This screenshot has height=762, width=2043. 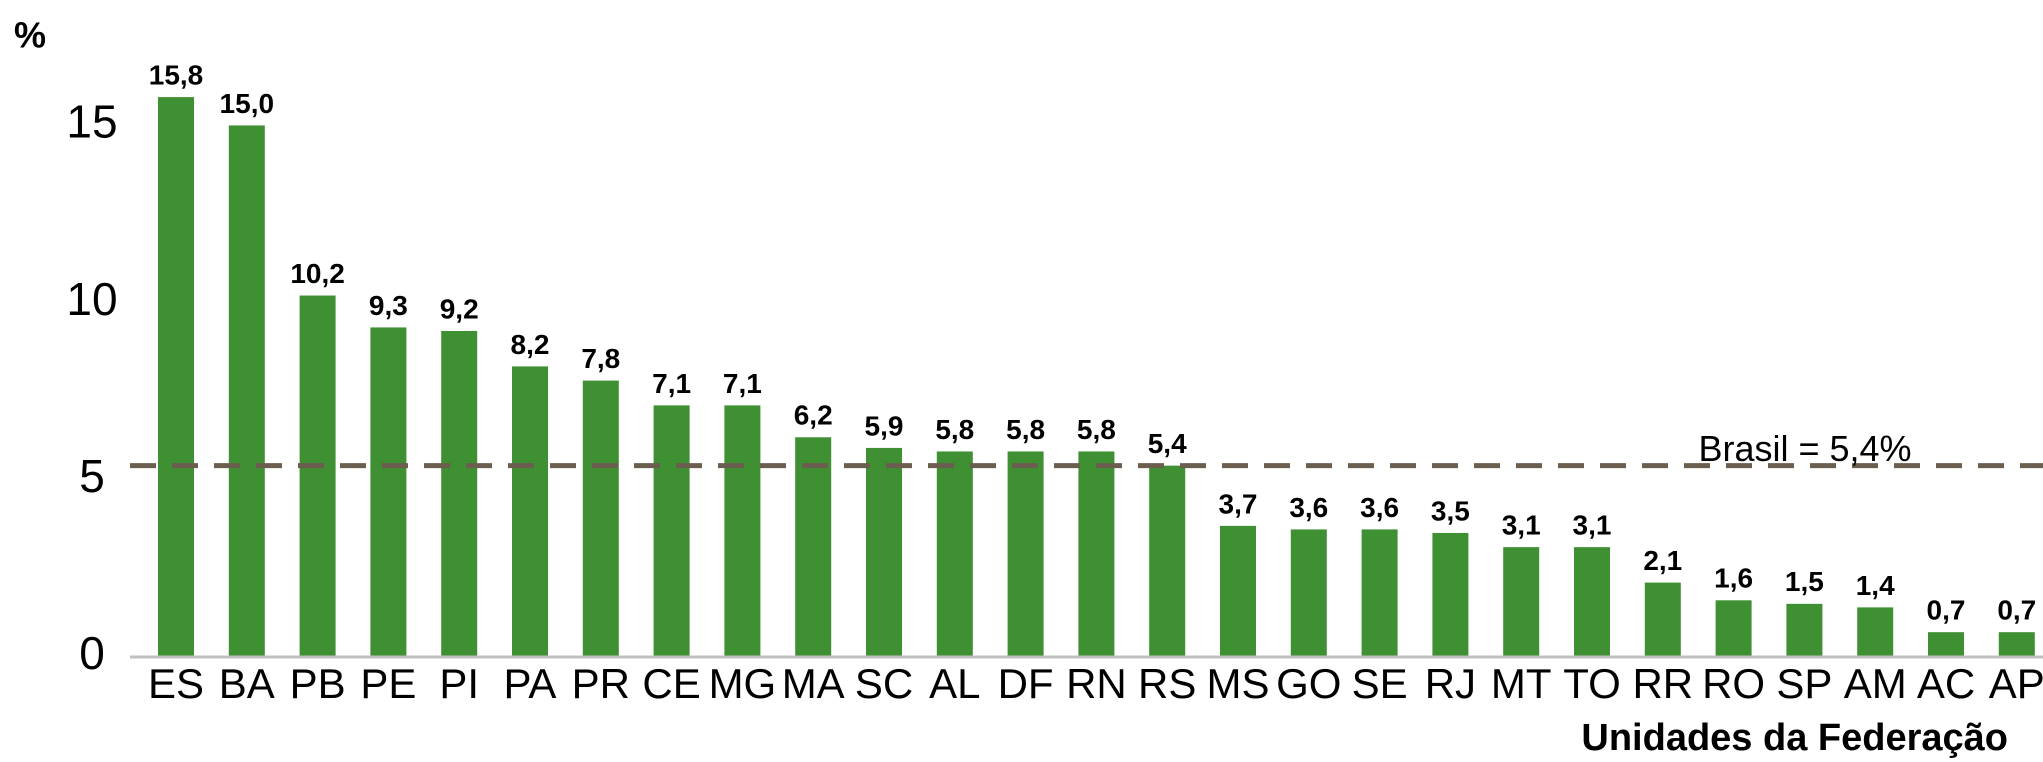 What do you see at coordinates (1380, 683) in the screenshot?
I see `x-tick-label: SE` at bounding box center [1380, 683].